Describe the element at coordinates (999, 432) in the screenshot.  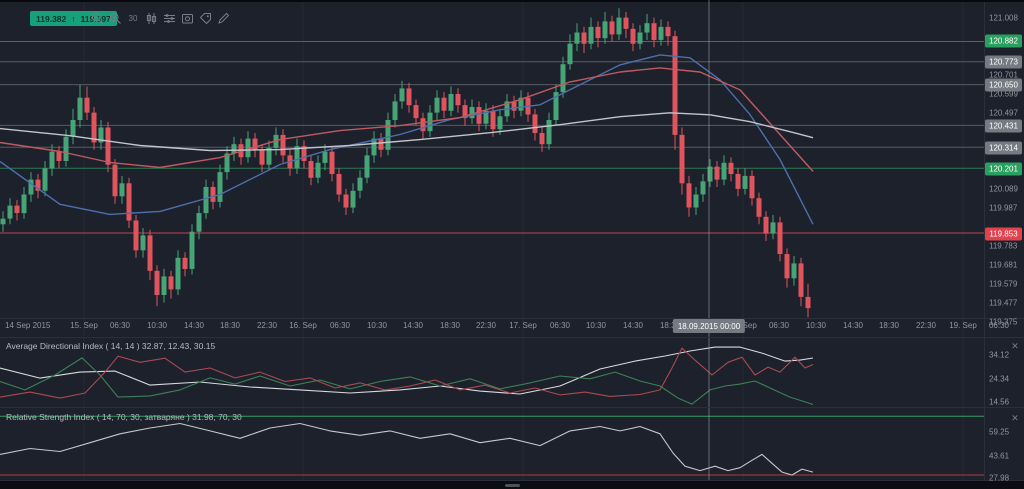
I see `rsi-axis-label: 59.25` at that location.